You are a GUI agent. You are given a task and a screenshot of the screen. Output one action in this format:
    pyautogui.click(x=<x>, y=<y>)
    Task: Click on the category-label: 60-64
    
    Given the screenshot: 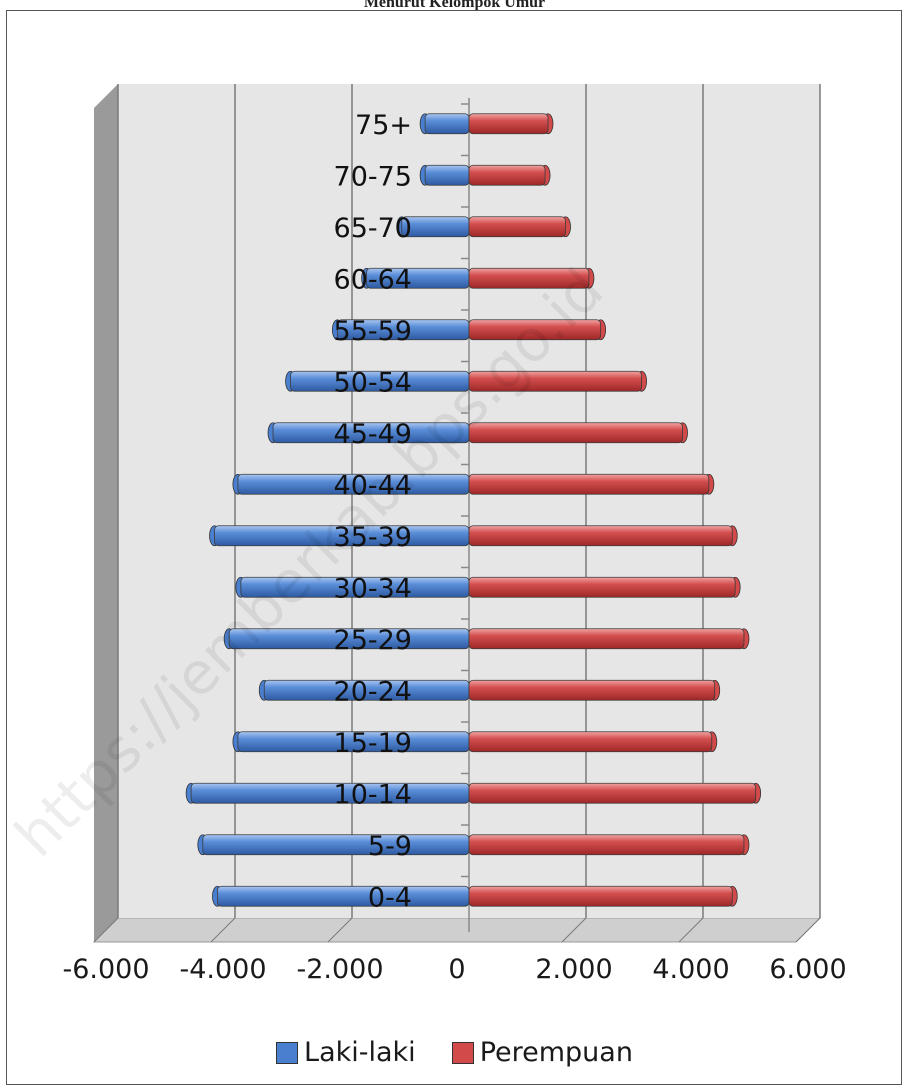 What is the action you would take?
    pyautogui.click(x=373, y=279)
    